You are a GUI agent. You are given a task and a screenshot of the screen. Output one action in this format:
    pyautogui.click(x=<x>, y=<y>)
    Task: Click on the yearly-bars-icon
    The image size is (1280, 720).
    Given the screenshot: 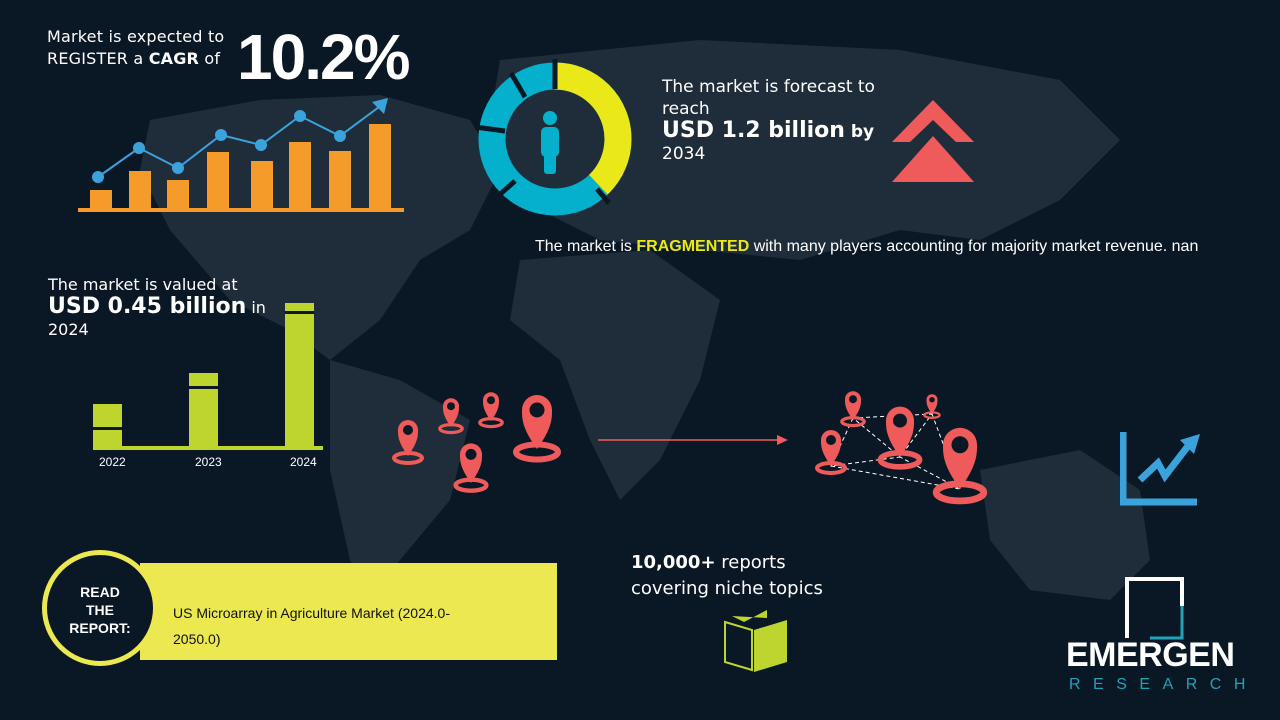 What is the action you would take?
    pyautogui.click(x=208, y=376)
    